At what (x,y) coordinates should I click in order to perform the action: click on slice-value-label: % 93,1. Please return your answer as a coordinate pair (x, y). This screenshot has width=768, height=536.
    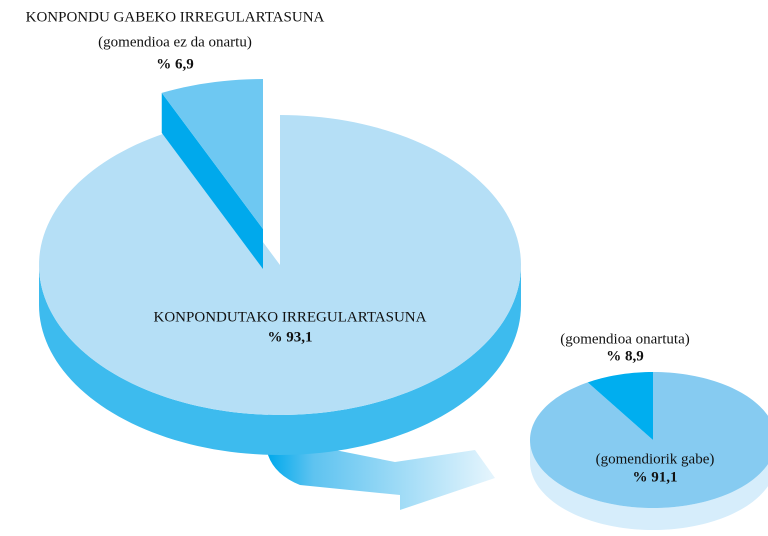
    Looking at the image, I should click on (290, 337).